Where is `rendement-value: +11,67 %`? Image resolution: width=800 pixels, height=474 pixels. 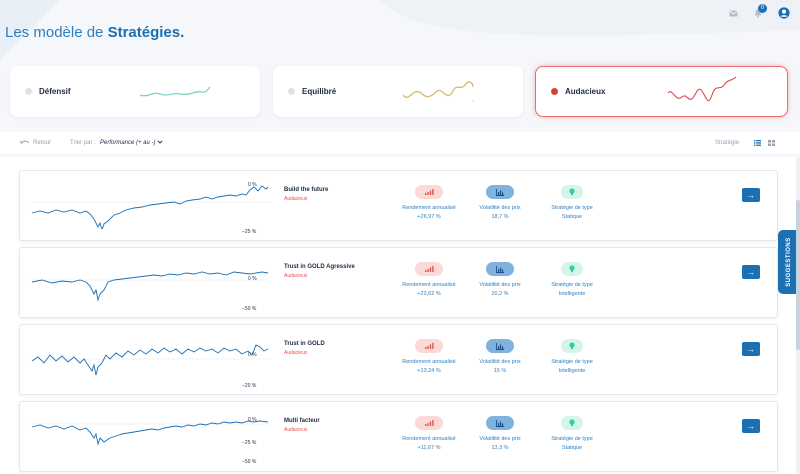
rendement-value: +11,67 % is located at coordinates (429, 448).